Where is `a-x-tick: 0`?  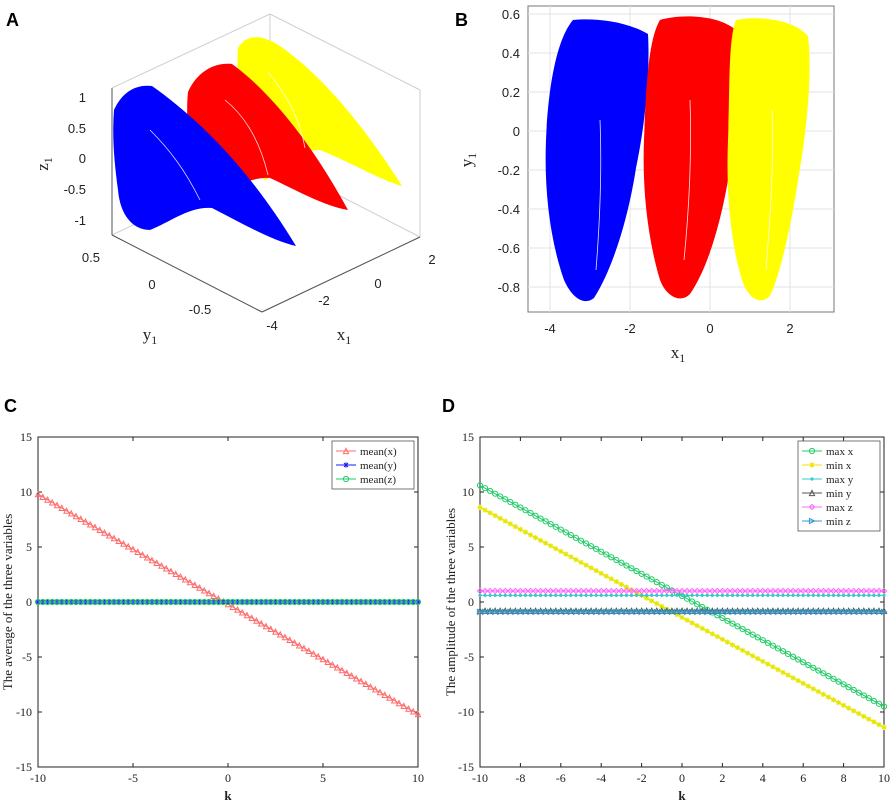
a-x-tick: 0 is located at coordinates (377, 283).